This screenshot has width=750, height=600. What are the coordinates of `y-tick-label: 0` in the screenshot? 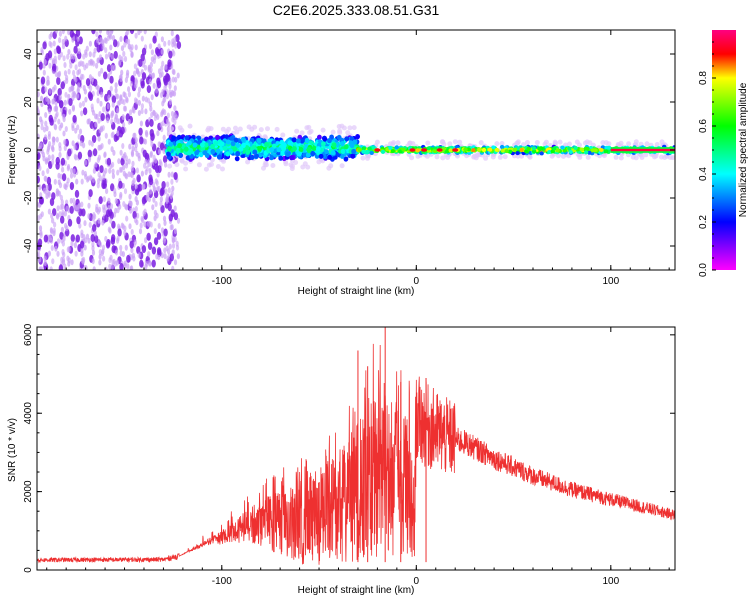 It's located at (28, 570).